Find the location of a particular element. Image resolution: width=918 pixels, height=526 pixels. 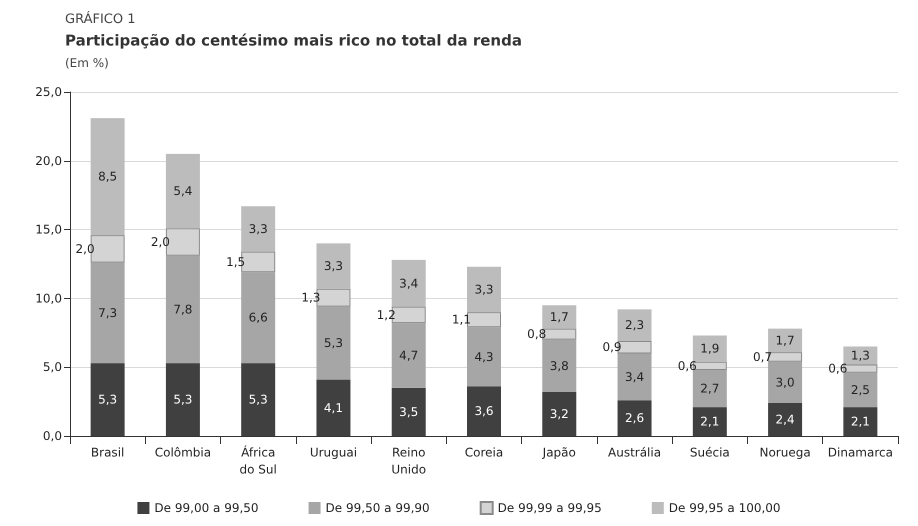

text: GRÁFICO 1 is located at coordinates (100, 18).